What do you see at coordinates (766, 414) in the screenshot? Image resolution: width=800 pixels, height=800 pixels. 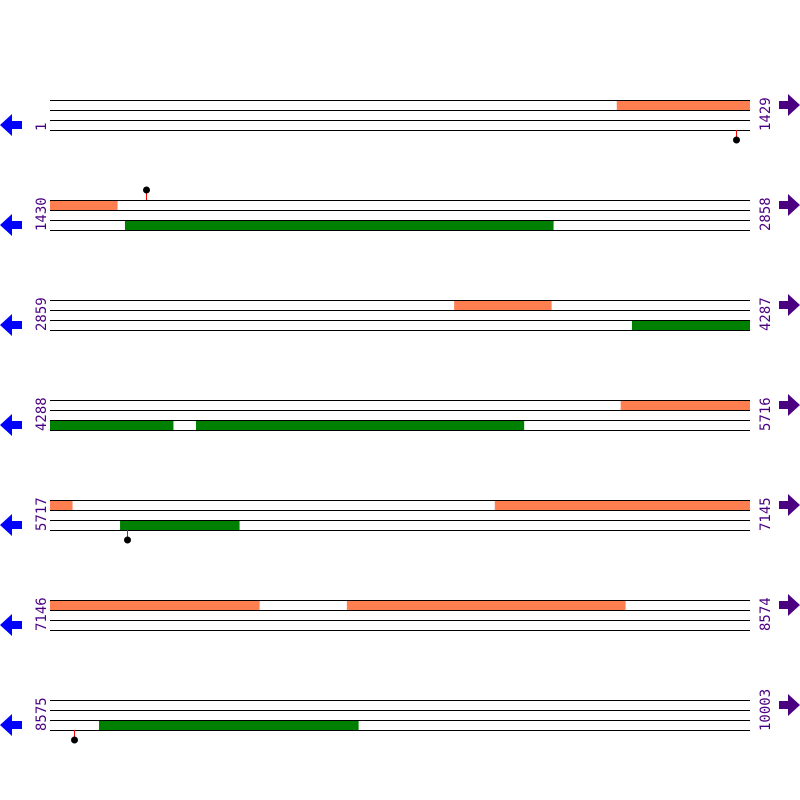 I see `row-end-label: 5716` at bounding box center [766, 414].